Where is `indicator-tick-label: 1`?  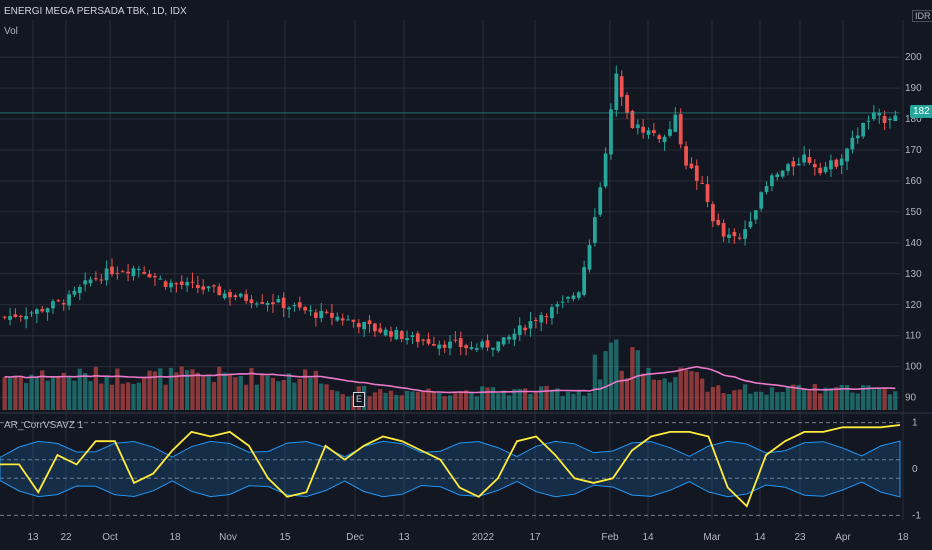 indicator-tick-label: 1 is located at coordinates (915, 423).